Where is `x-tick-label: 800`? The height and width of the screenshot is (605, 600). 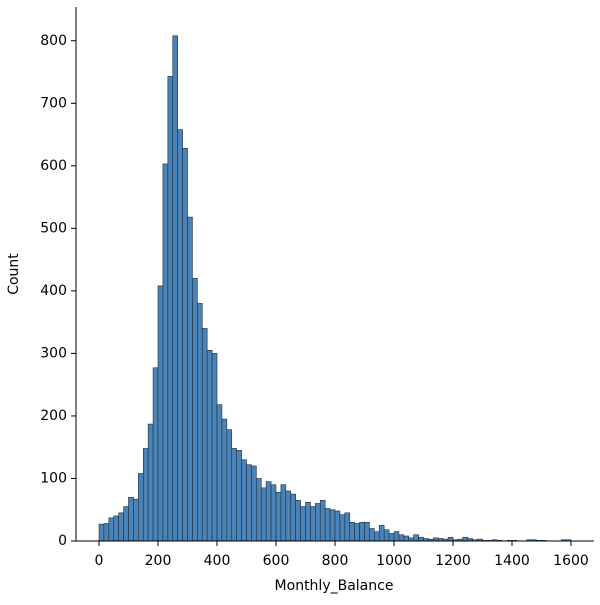
x-tick-label: 800 is located at coordinates (335, 561).